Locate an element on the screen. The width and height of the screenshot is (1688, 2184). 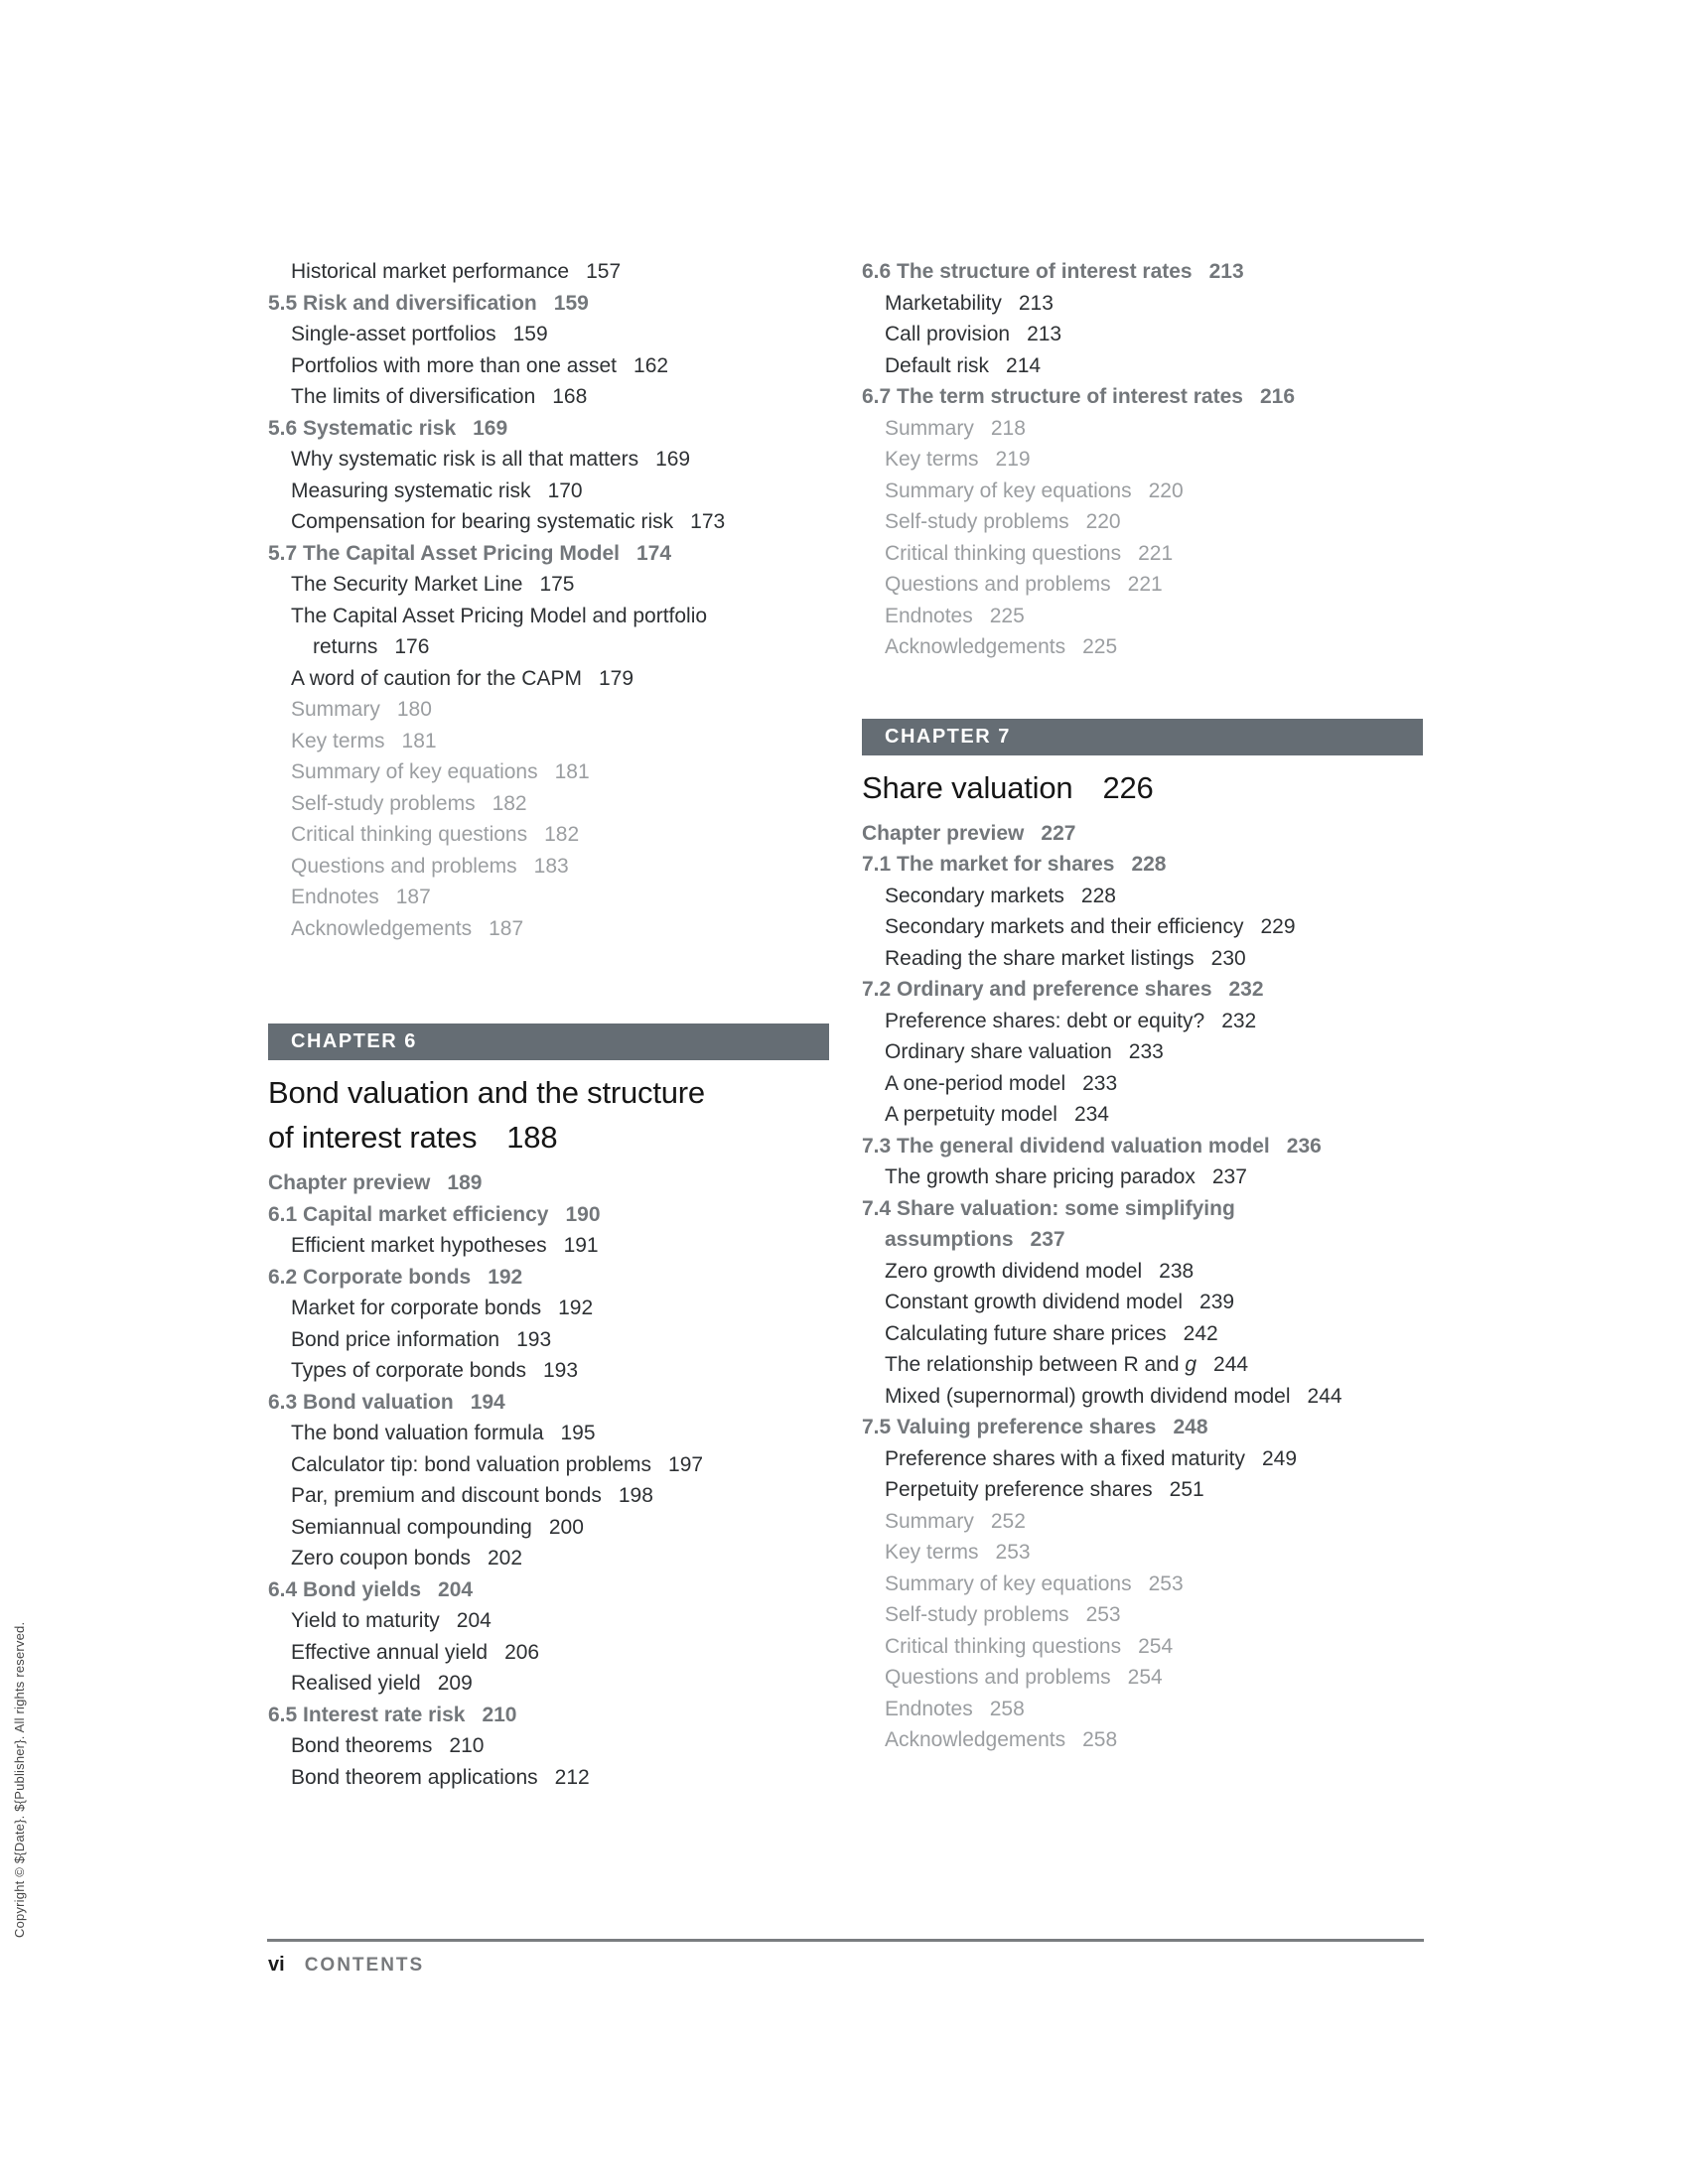
toc-entry-sub: Bond price information 193 is located at coordinates (548, 1340).